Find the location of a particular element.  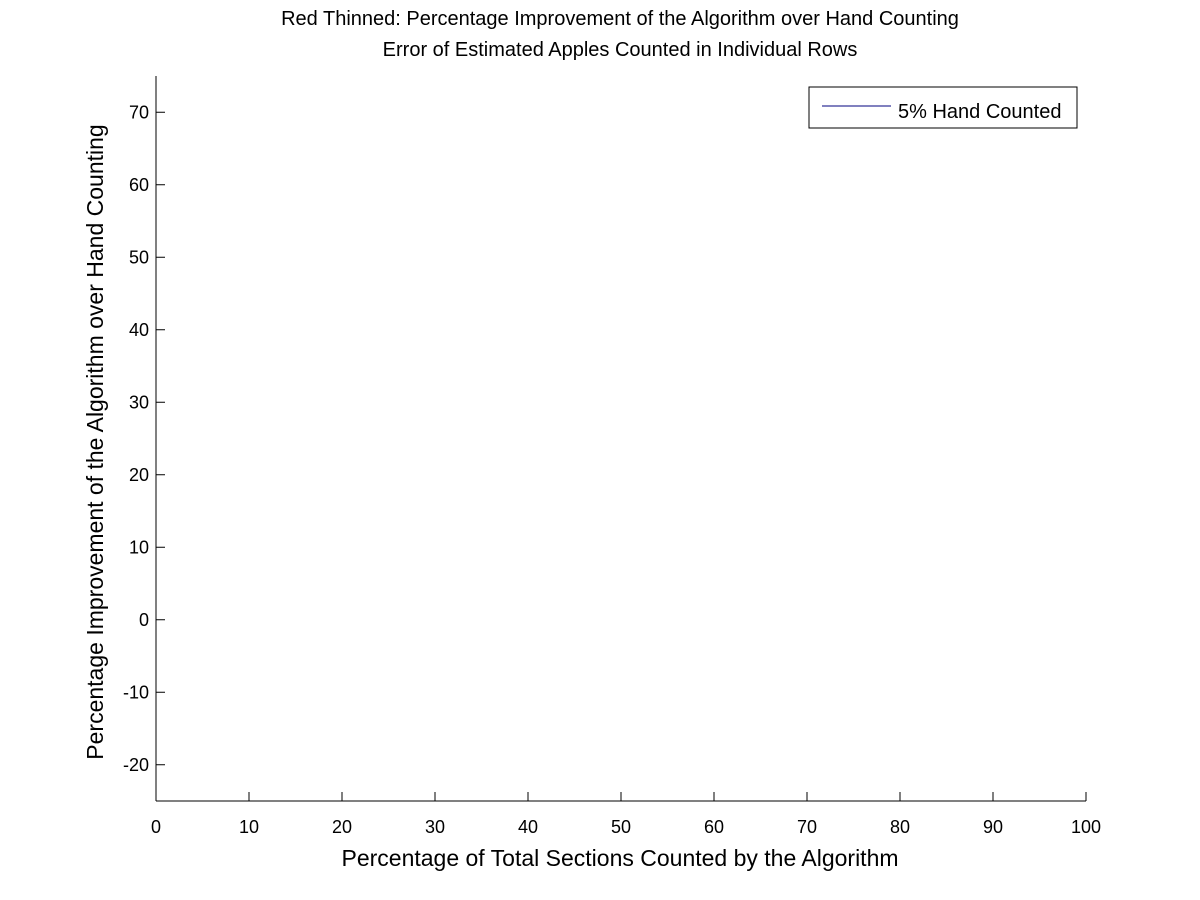

x-tick-label: 100 is located at coordinates (1086, 827).